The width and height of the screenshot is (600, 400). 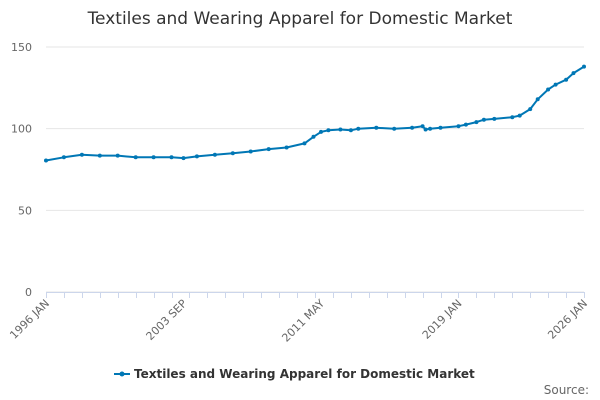 What do you see at coordinates (122, 374) in the screenshot?
I see `legend-marker` at bounding box center [122, 374].